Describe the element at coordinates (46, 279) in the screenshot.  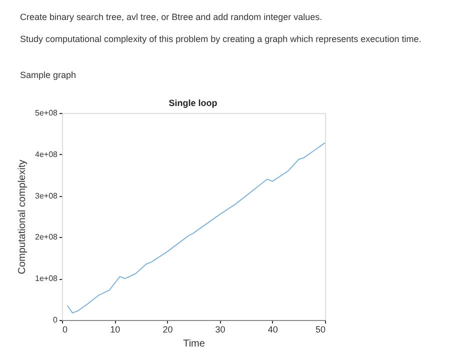
I see `y-tick-label: 1e+08` at that location.